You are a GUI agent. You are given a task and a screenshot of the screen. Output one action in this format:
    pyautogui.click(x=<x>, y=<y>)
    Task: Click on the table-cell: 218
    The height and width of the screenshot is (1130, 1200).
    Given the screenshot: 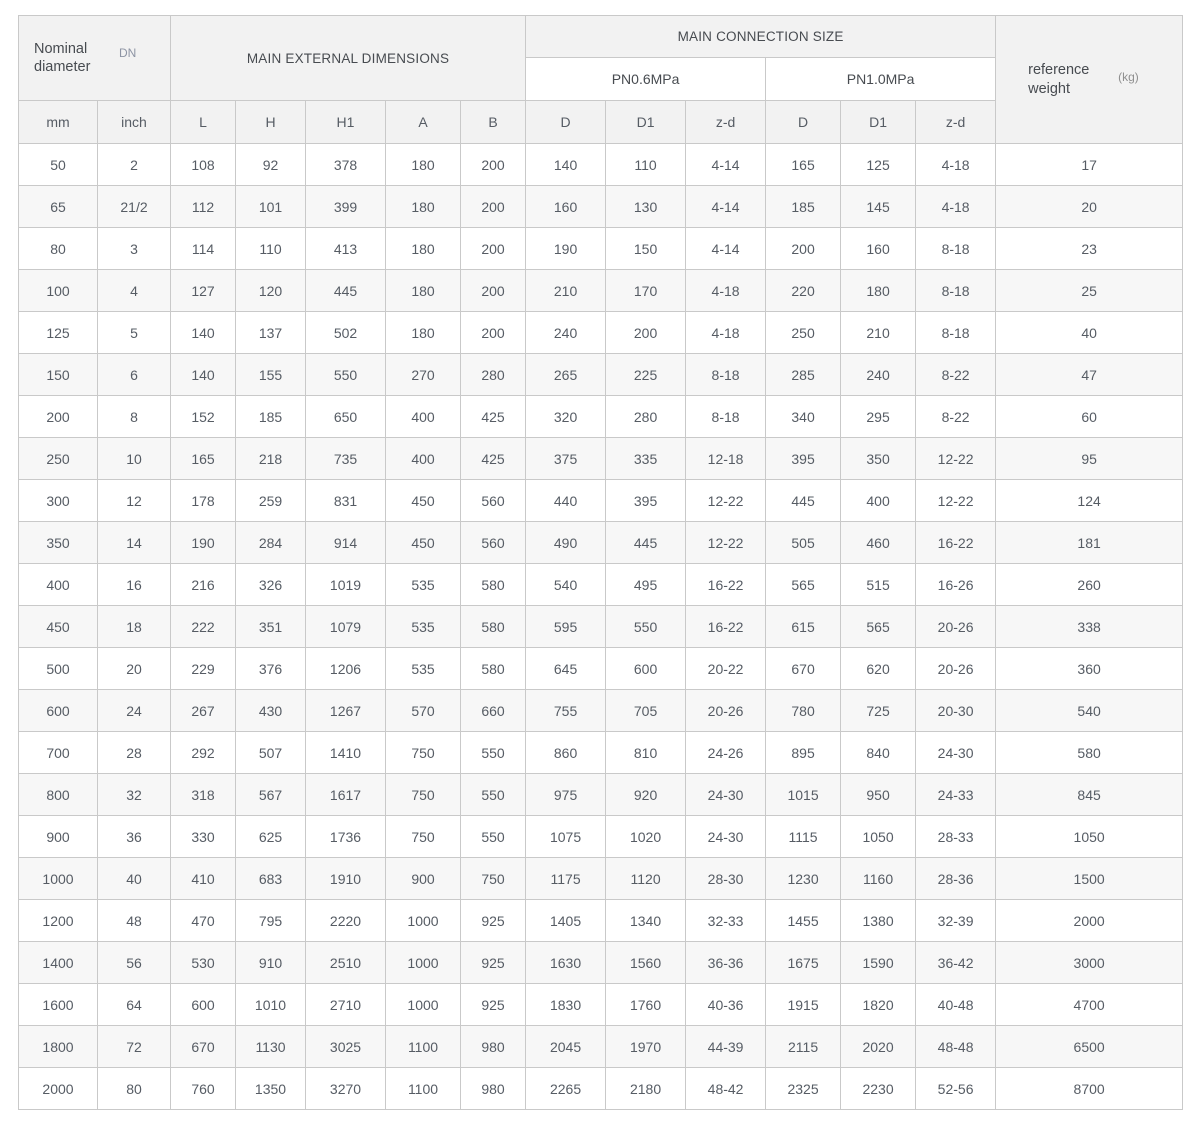 What is the action you would take?
    pyautogui.click(x=270, y=458)
    